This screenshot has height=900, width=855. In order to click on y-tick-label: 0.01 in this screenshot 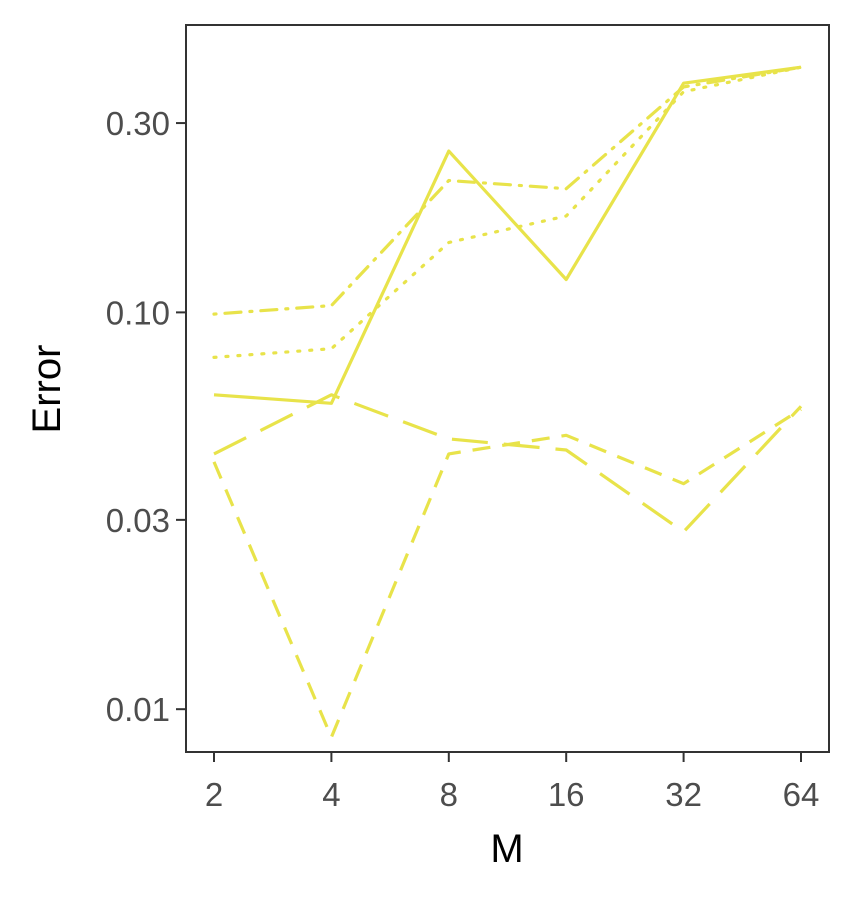, I will do `click(138, 709)`.